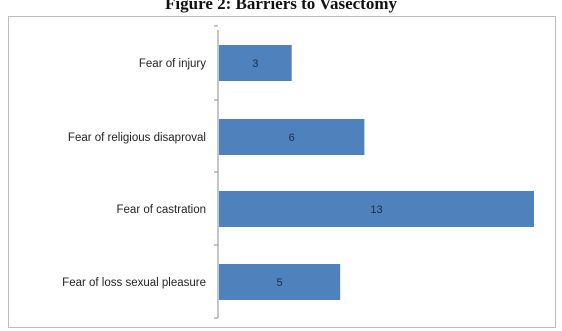 The height and width of the screenshot is (331, 562). I want to click on data-label: 3, so click(255, 64).